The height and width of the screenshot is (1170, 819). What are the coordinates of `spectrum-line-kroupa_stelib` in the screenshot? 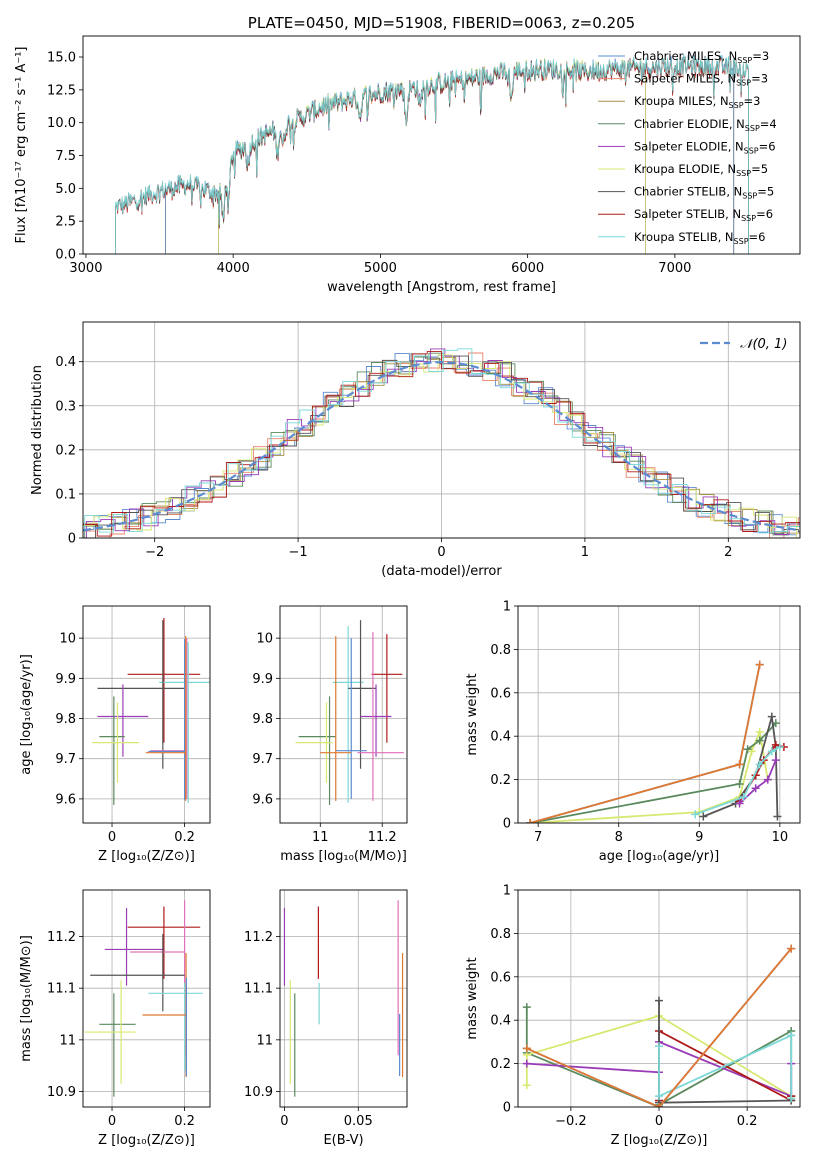 It's located at (432, 153).